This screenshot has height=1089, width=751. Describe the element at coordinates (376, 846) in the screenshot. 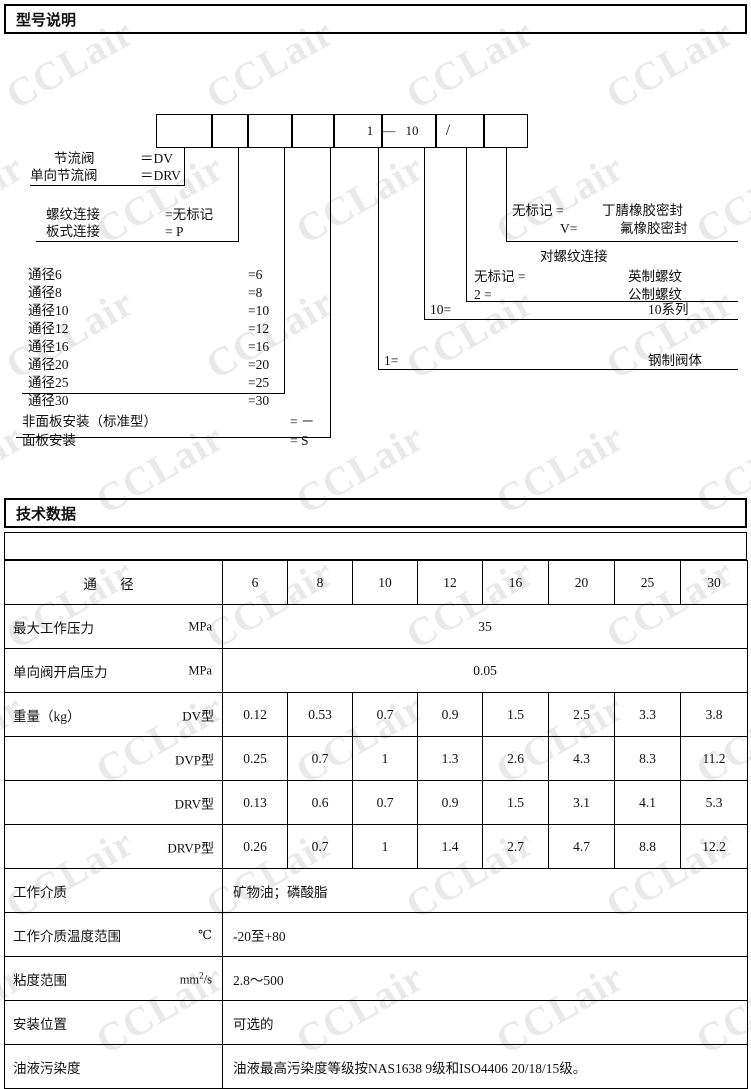

I see `table-row: DRVP型 0.26 0.7 1 1.4 2.7 4.7 8.8 12.2` at that location.